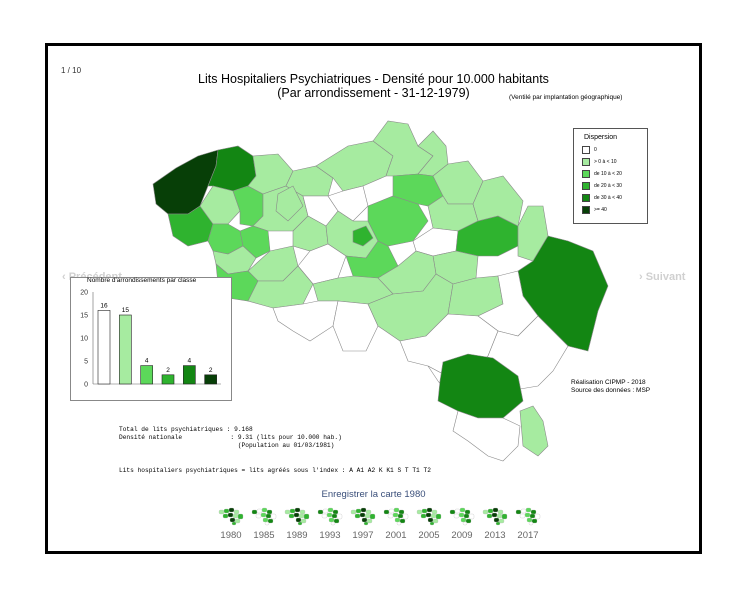 This screenshot has height=600, width=750. What do you see at coordinates (330, 535) in the screenshot?
I see `year-label: 1993` at bounding box center [330, 535].